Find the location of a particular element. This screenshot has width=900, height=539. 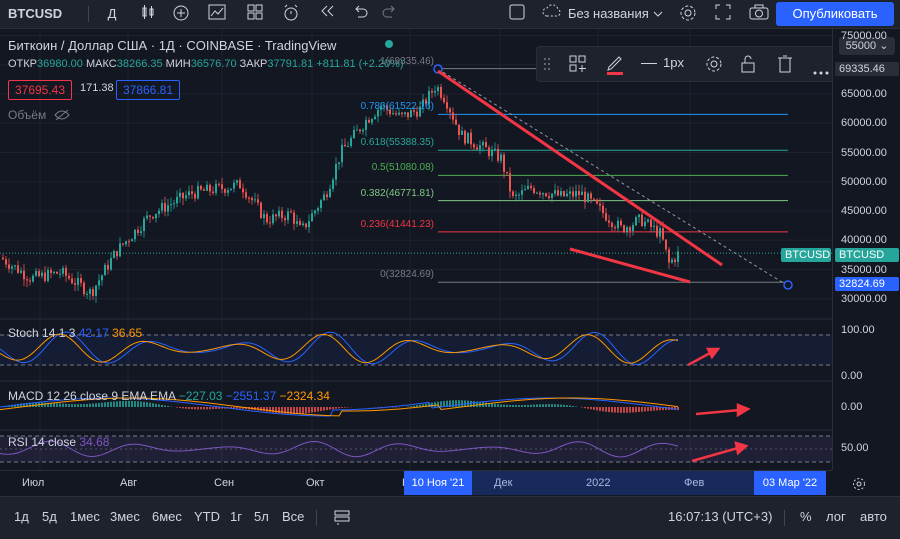

alert-icon is located at coordinates (291, 14).